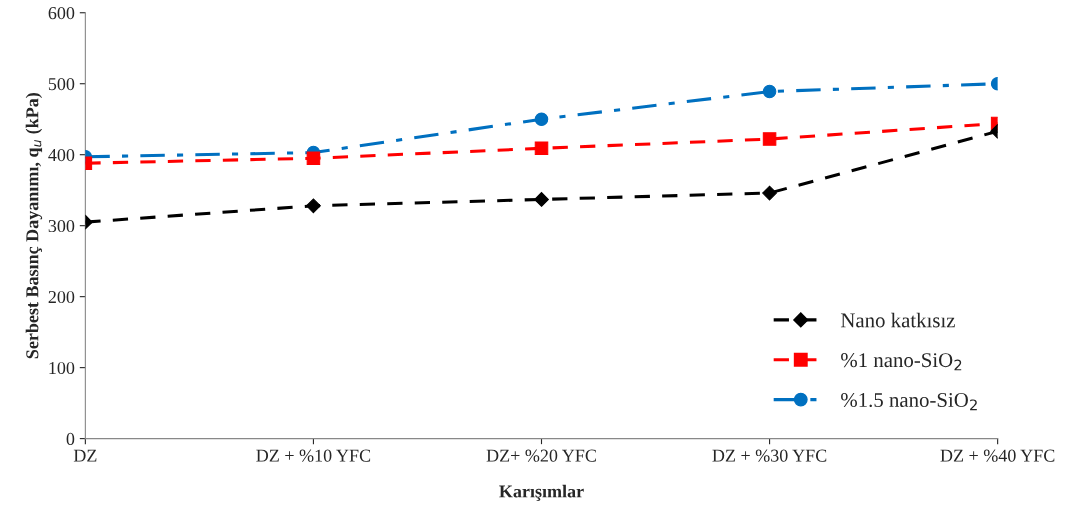 The image size is (1067, 510). What do you see at coordinates (769, 455) in the screenshot?
I see `x-tick-label: DZ + %30 YFC` at bounding box center [769, 455].